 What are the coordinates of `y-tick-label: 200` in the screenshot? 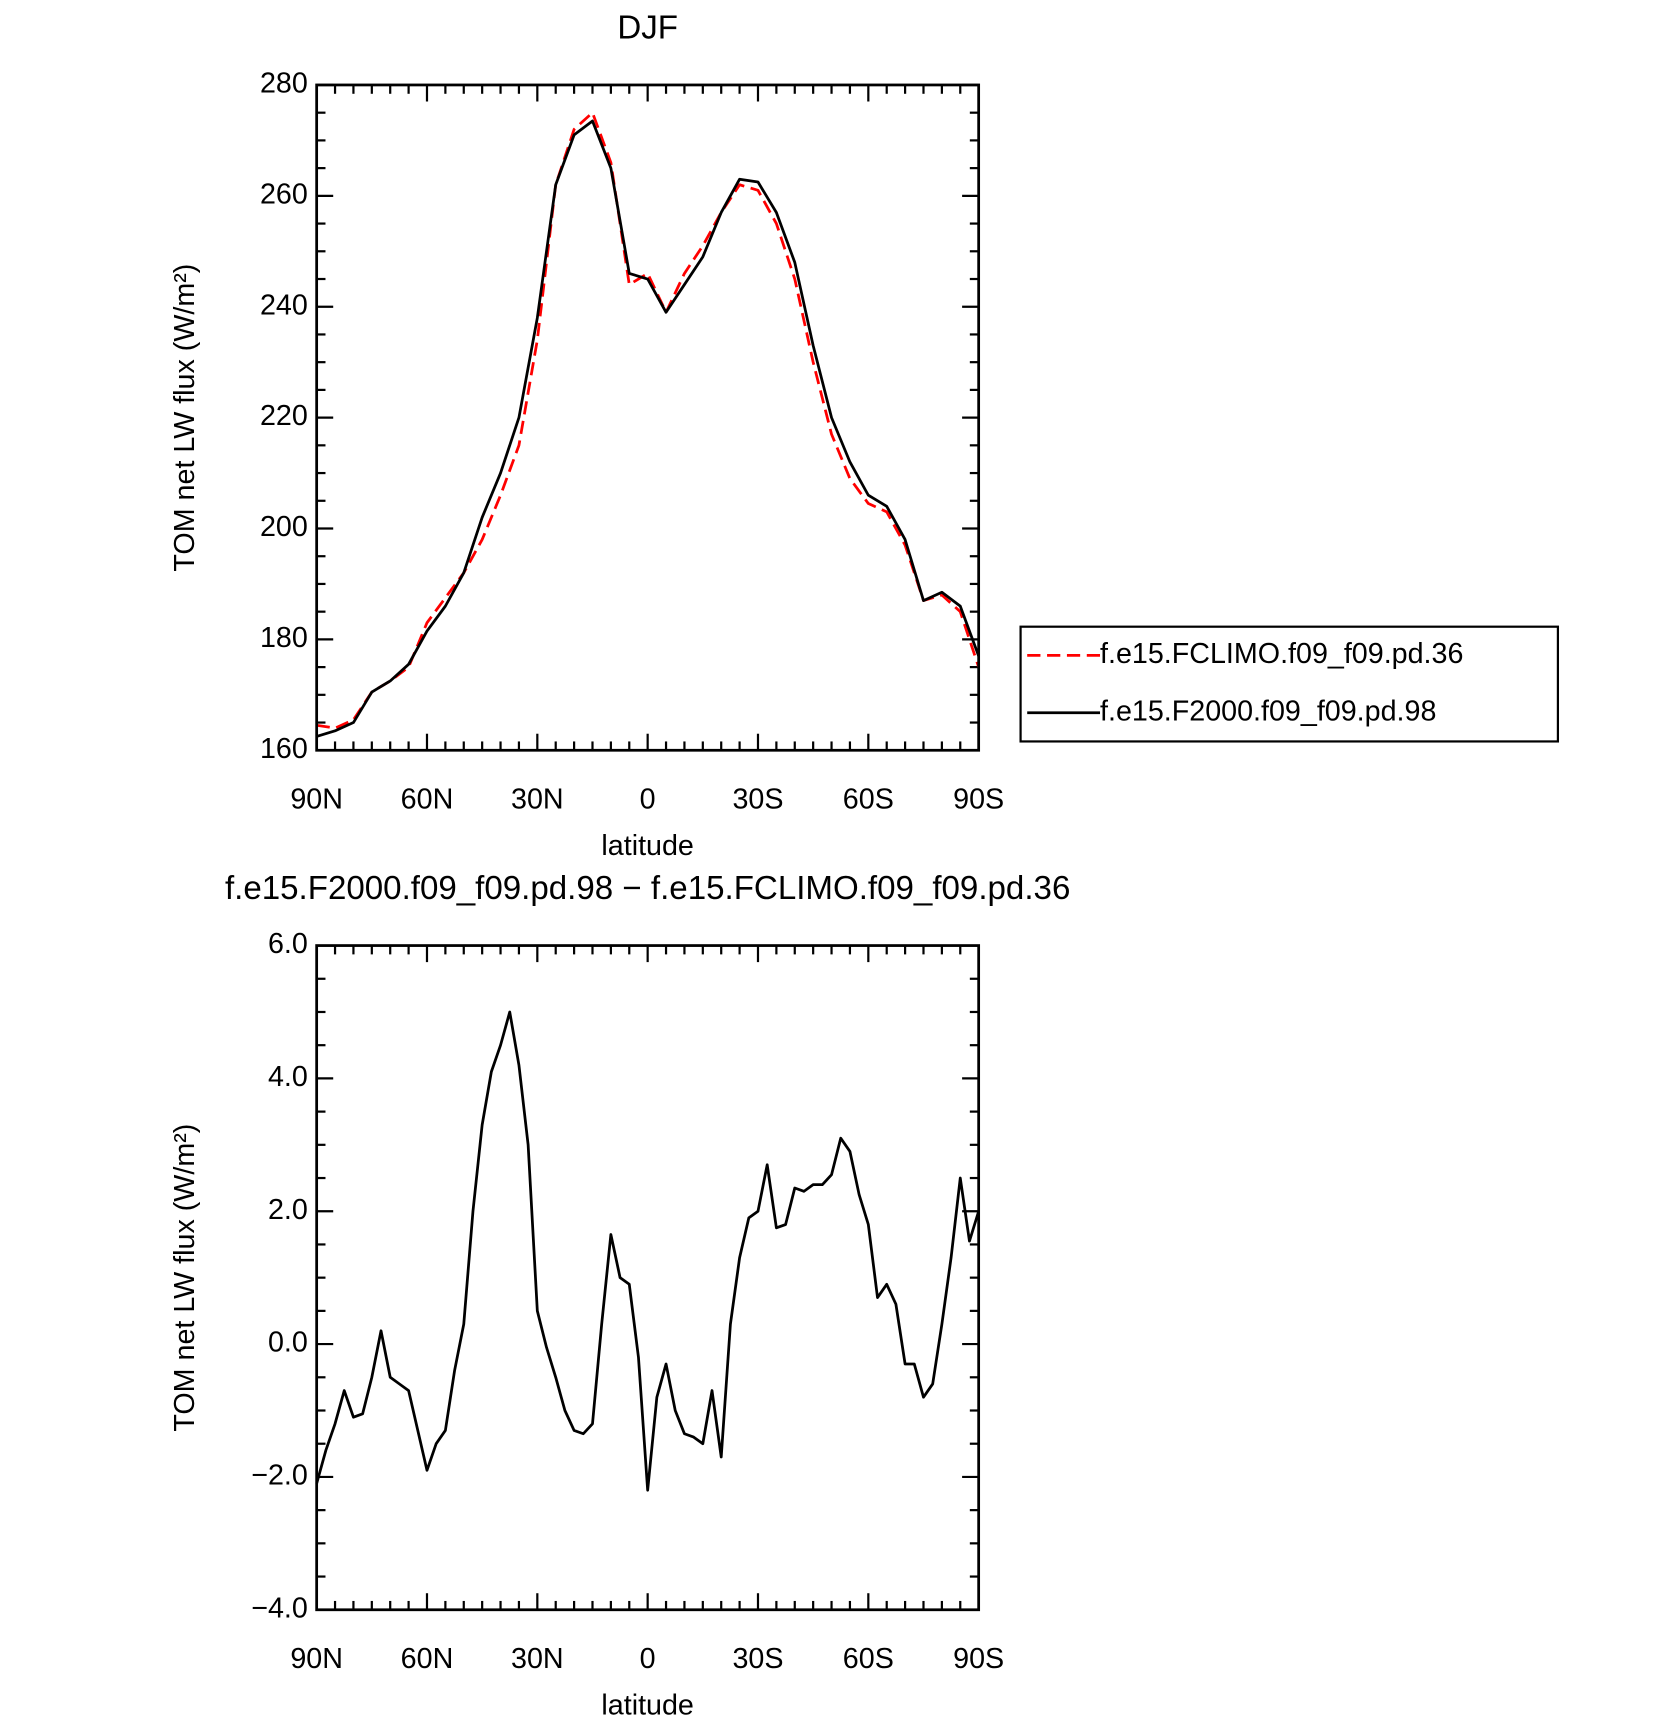 It's located at (284, 527).